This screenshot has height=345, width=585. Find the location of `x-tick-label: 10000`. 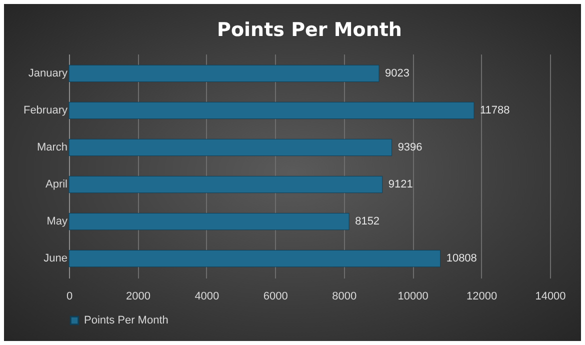

x-tick-label: 10000 is located at coordinates (413, 296).